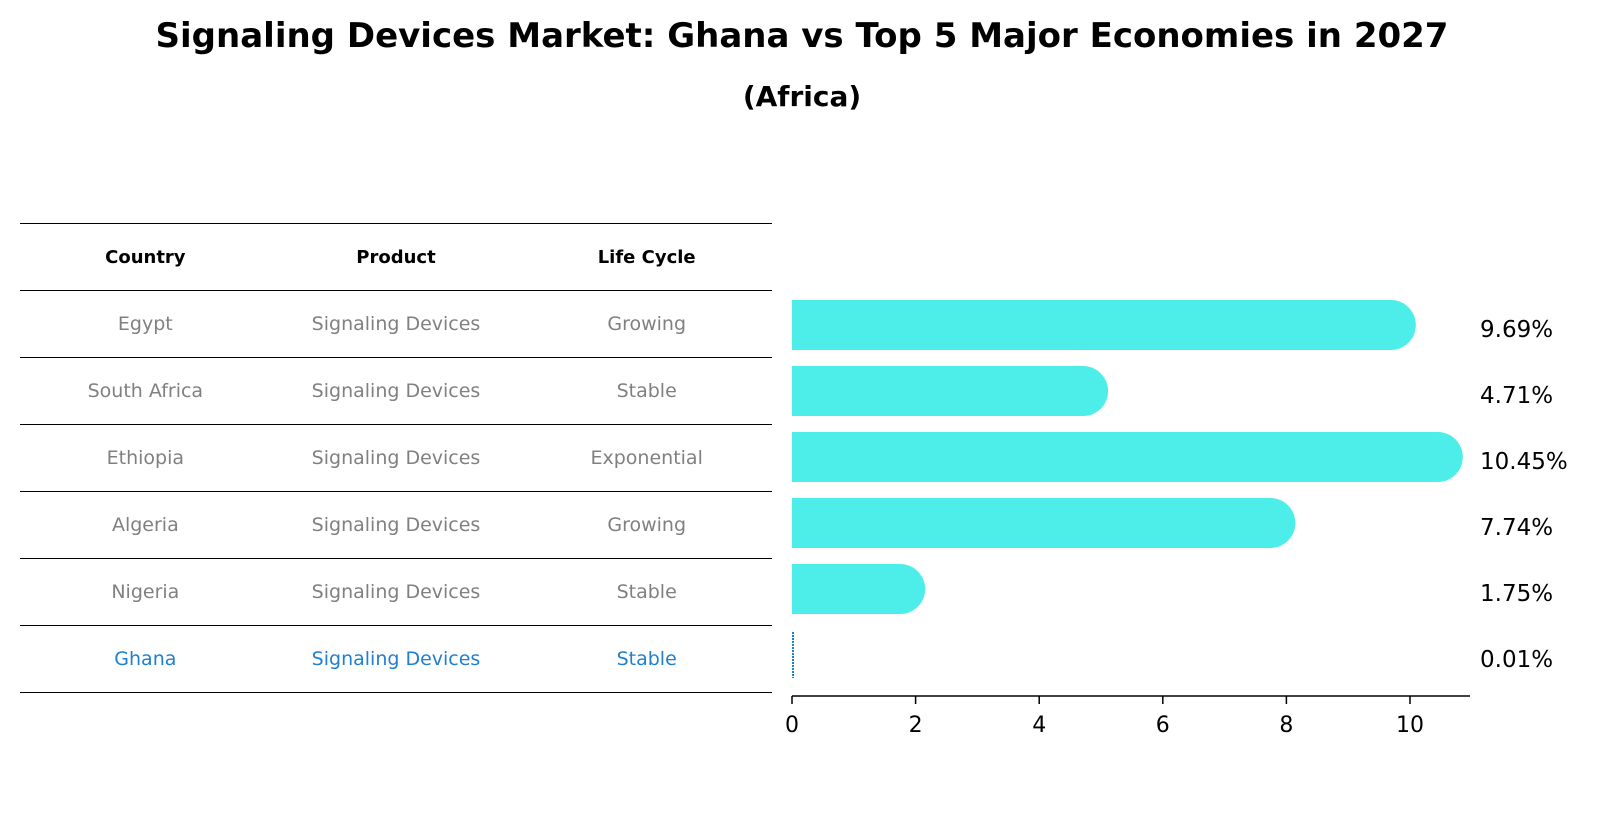  Describe the element at coordinates (792, 725) in the screenshot. I see `x-tick-label: 0` at that location.